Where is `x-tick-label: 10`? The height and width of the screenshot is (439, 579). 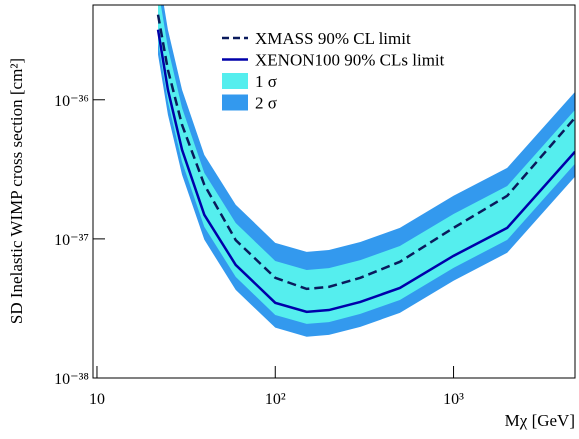
x-tick-label: 10 is located at coordinates (97, 399).